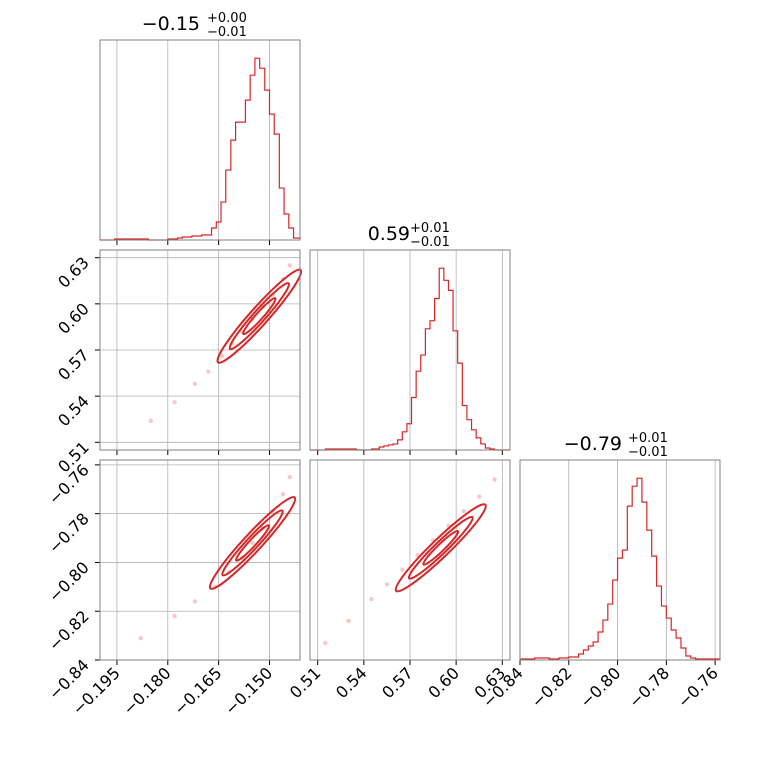 The width and height of the screenshot is (760, 760). What do you see at coordinates (648, 452) in the screenshot?
I see `title-param2-sub: −0.01` at bounding box center [648, 452].